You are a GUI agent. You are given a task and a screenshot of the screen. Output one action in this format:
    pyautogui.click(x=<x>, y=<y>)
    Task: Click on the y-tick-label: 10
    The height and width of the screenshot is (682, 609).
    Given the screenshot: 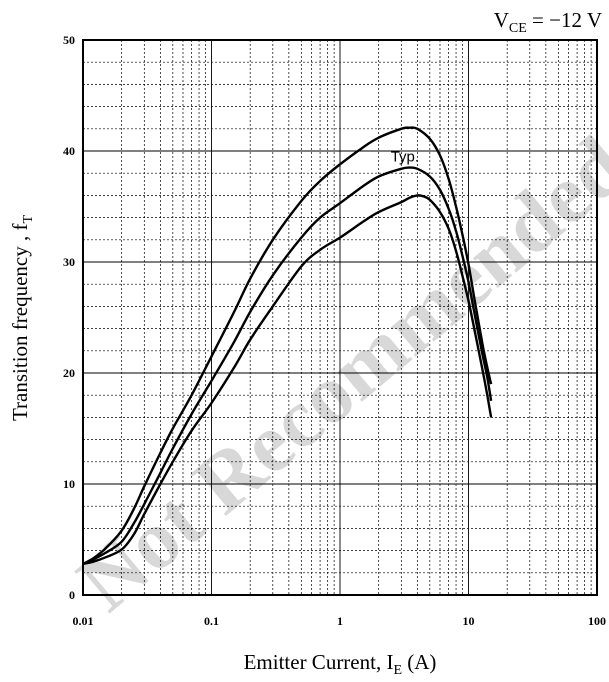 What is the action you would take?
    pyautogui.click(x=69, y=484)
    